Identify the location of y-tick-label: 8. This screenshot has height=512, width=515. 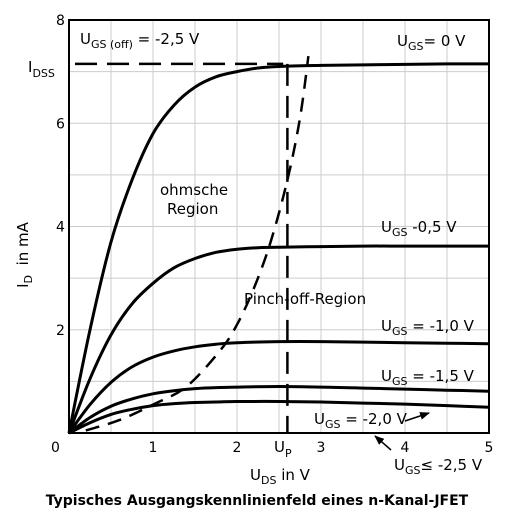
(60, 21).